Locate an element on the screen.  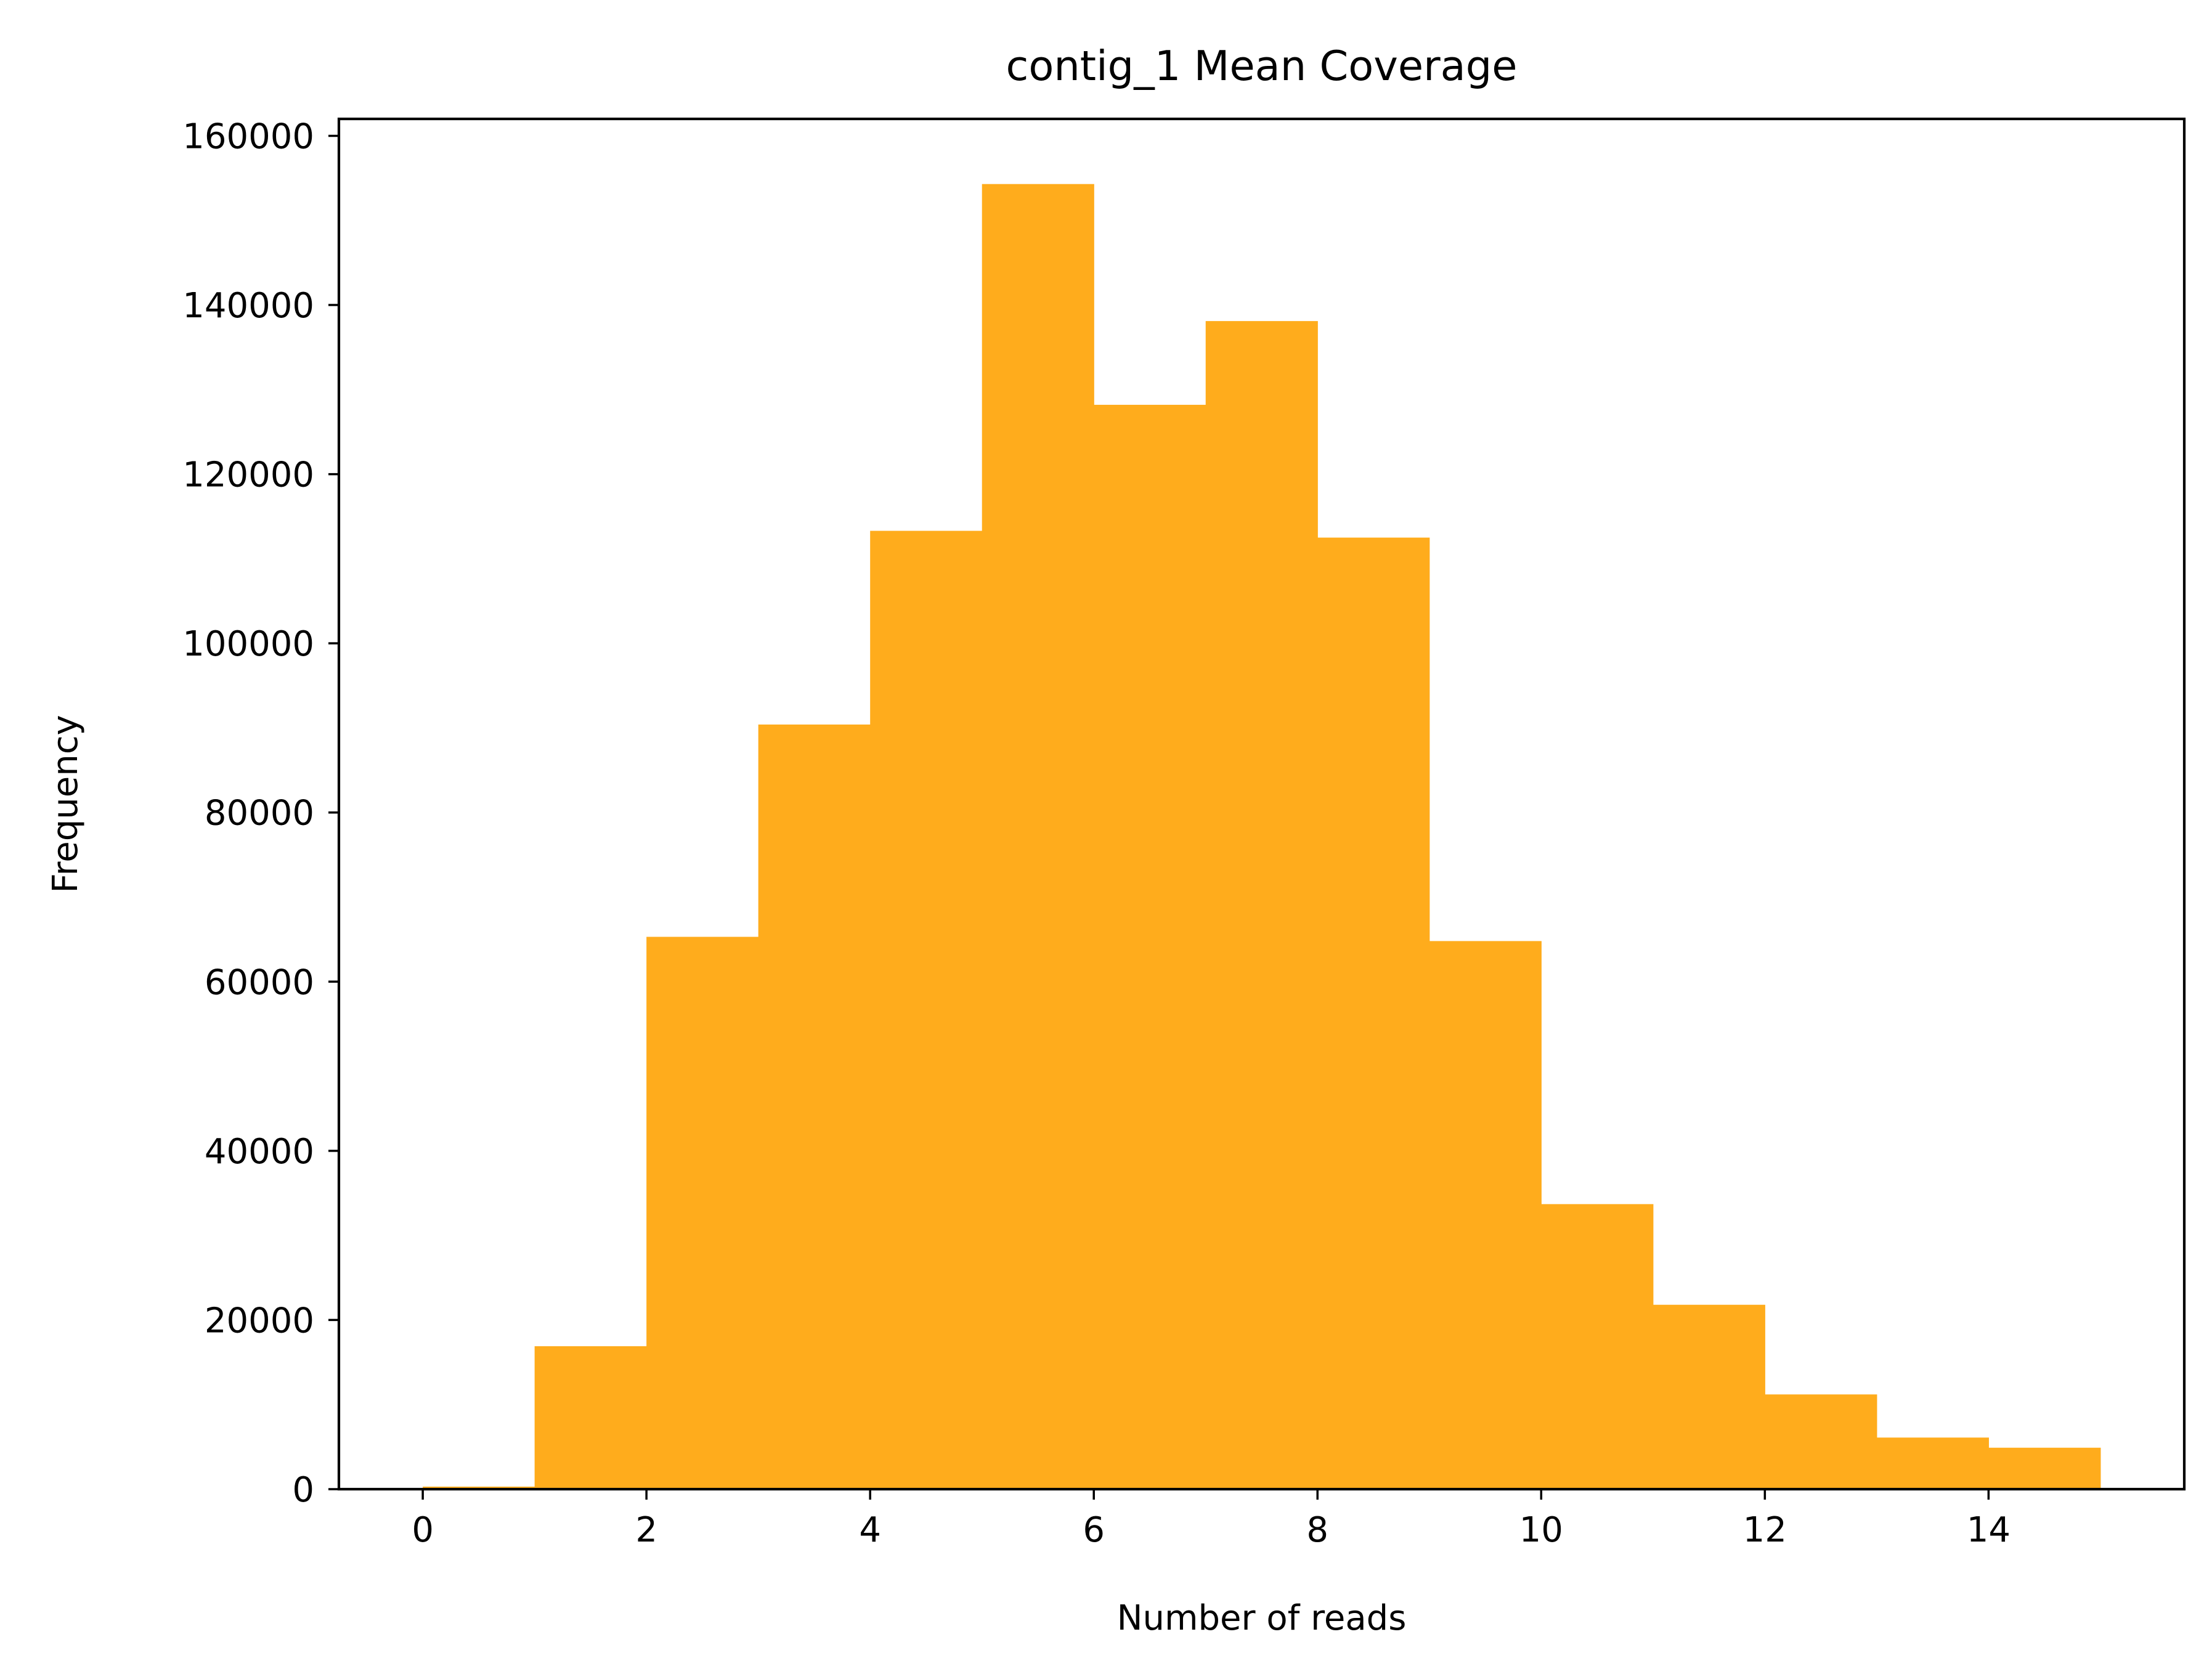
x-tick-label: 10 is located at coordinates (1541, 1530).